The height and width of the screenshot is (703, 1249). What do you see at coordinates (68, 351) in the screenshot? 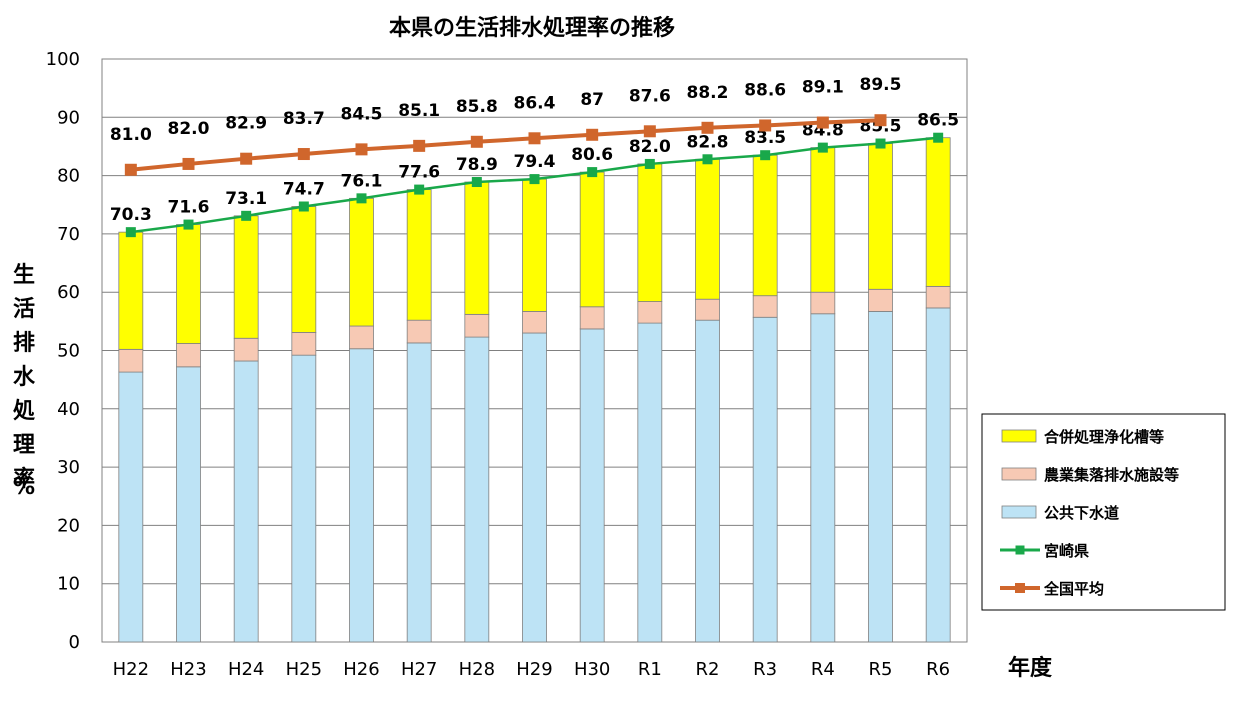
I see `y-tick-label: 50` at bounding box center [68, 351].